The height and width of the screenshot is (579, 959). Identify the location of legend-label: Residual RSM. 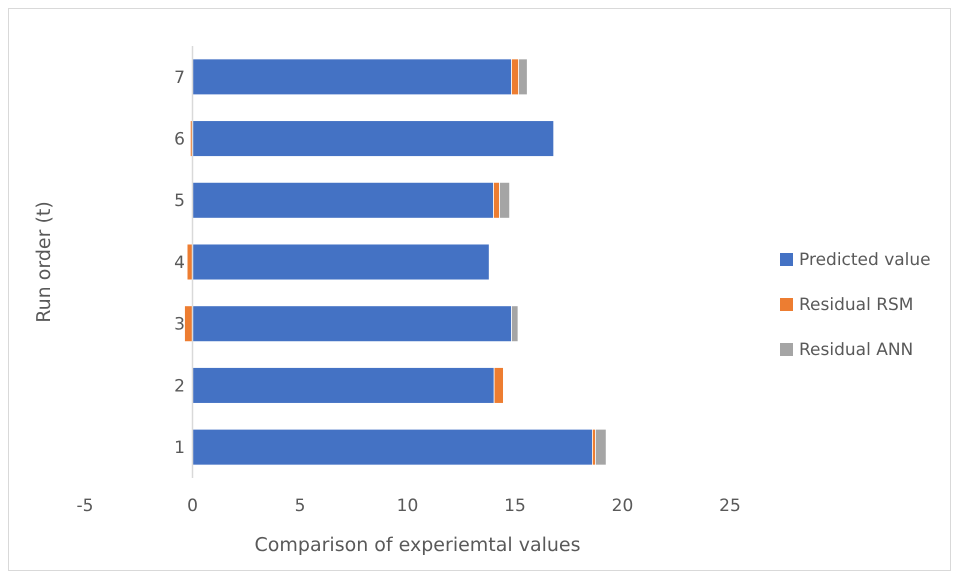
(856, 304).